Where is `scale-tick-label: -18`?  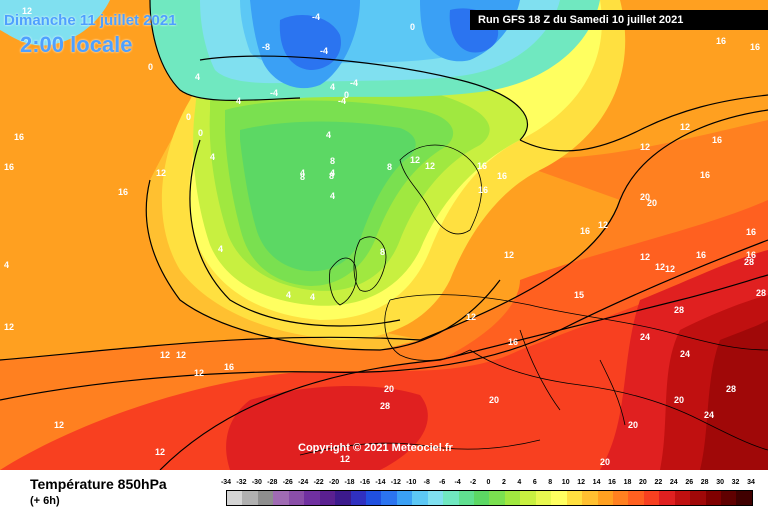 scale-tick-label: -18 is located at coordinates (349, 482).